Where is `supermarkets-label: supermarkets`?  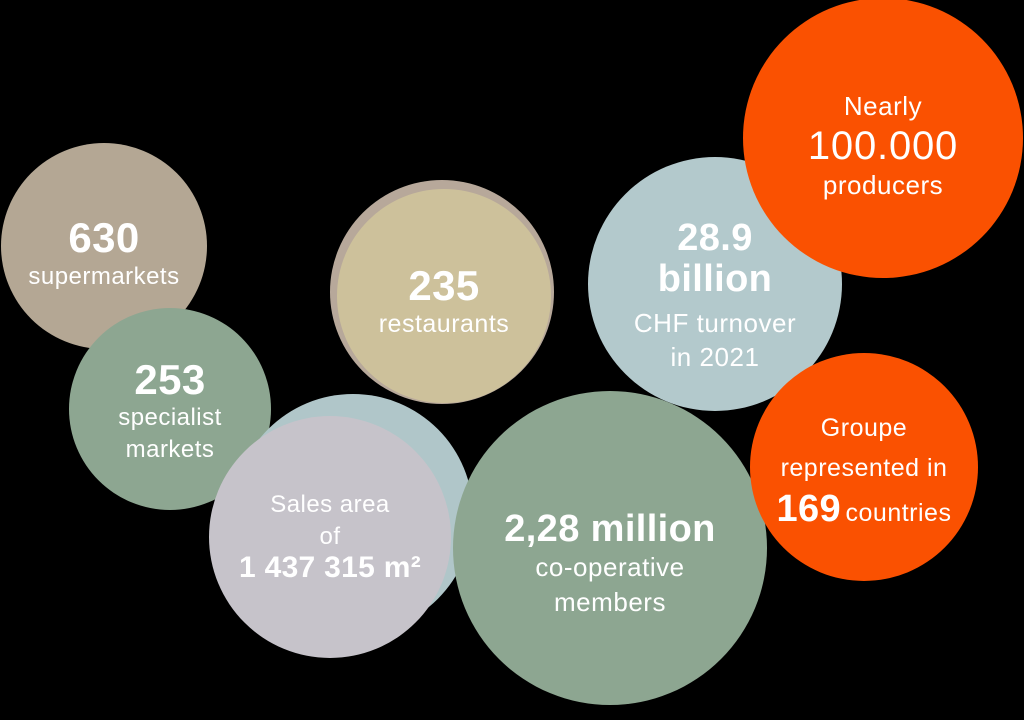
supermarkets-label: supermarkets is located at coordinates (104, 276).